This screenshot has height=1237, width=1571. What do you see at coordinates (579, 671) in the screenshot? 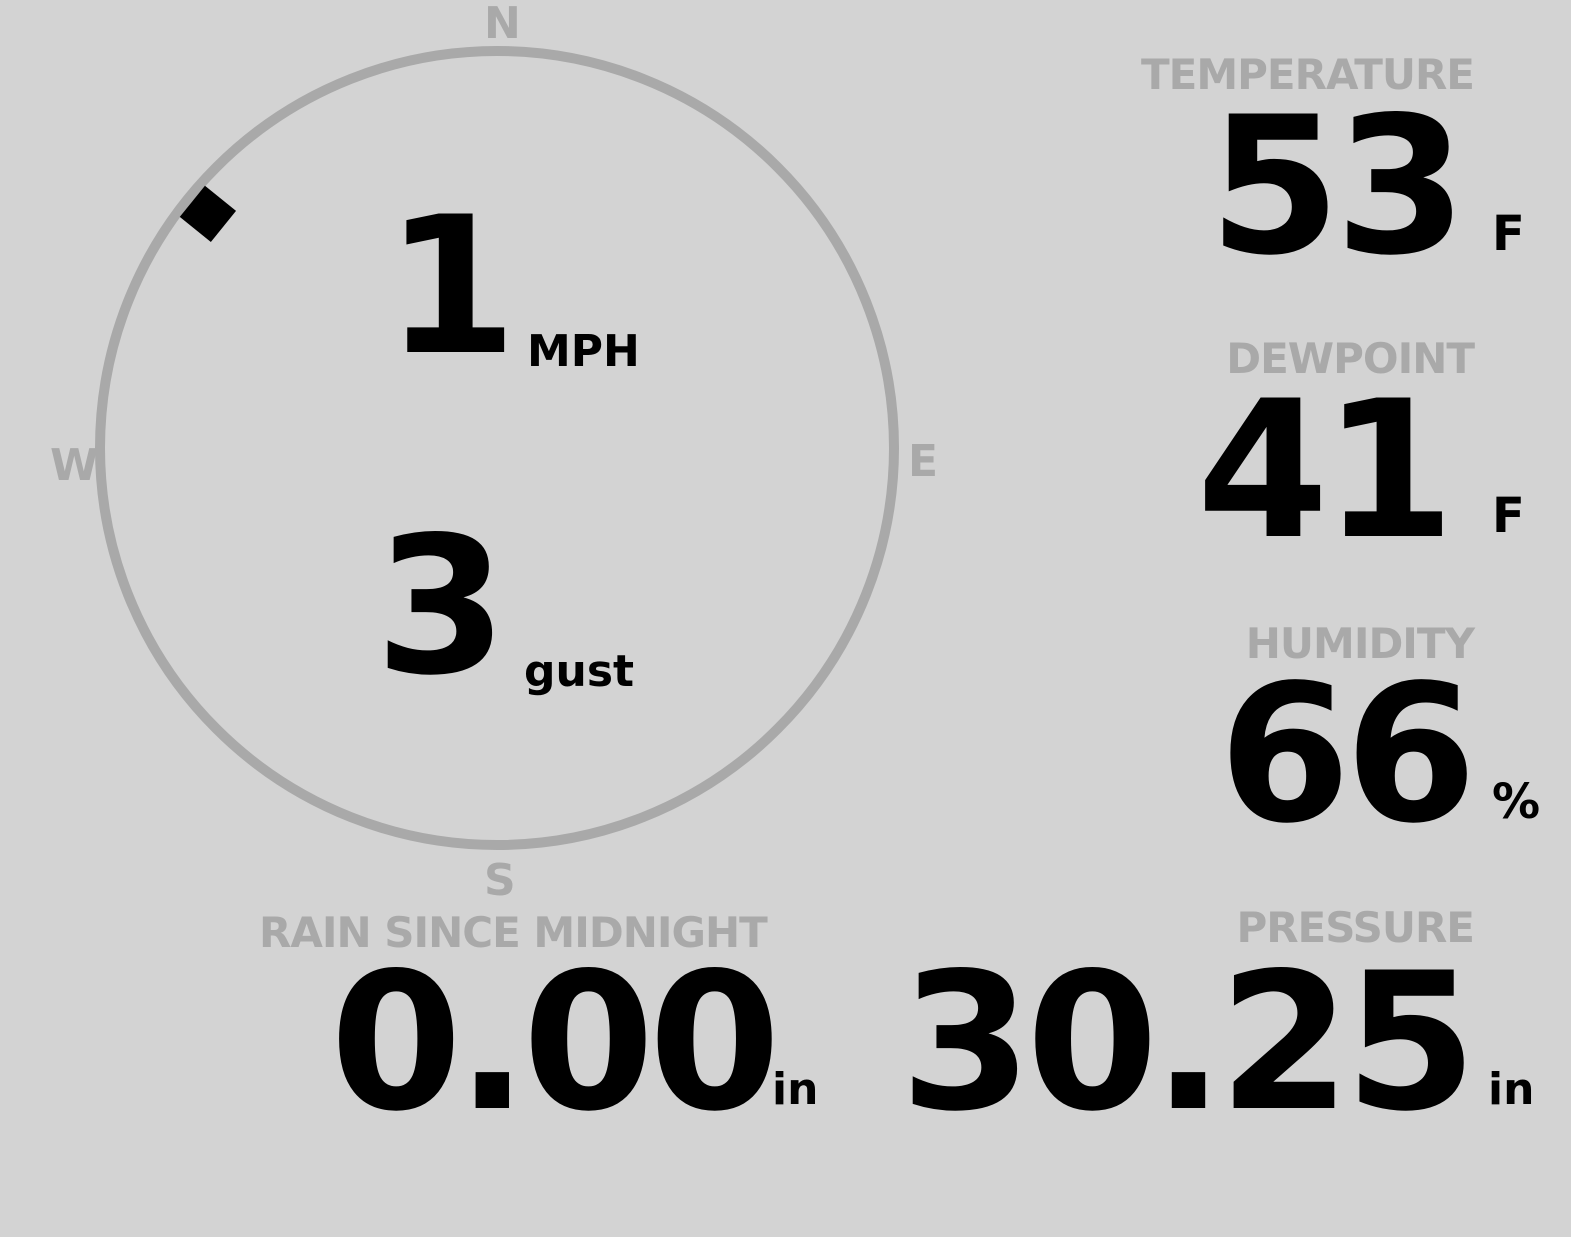
I see `wind-gust-unit: gust` at bounding box center [579, 671].